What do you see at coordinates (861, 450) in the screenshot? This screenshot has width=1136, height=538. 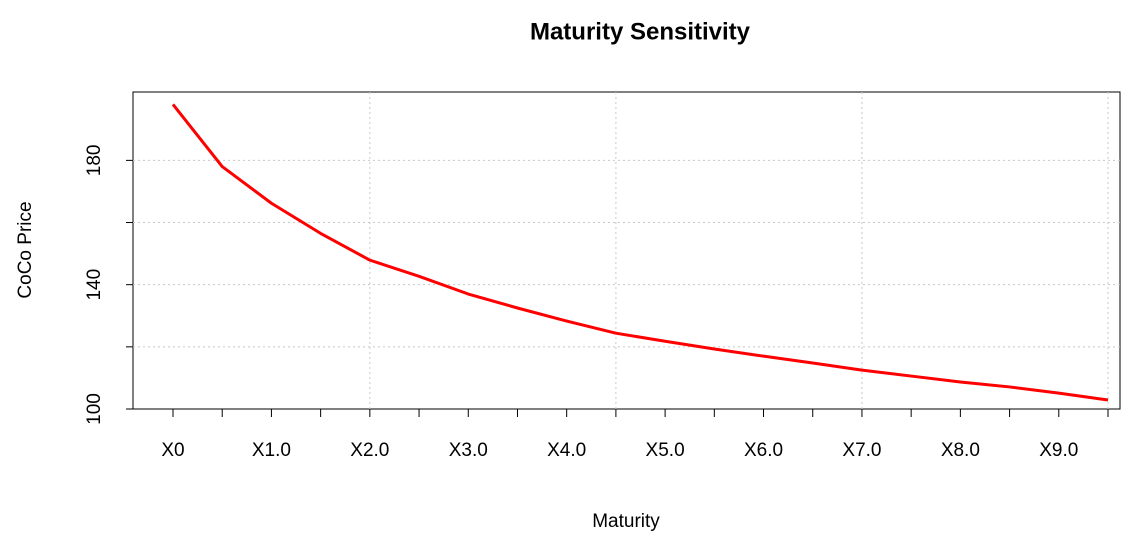 I see `x-tick-label: X7.0` at bounding box center [861, 450].